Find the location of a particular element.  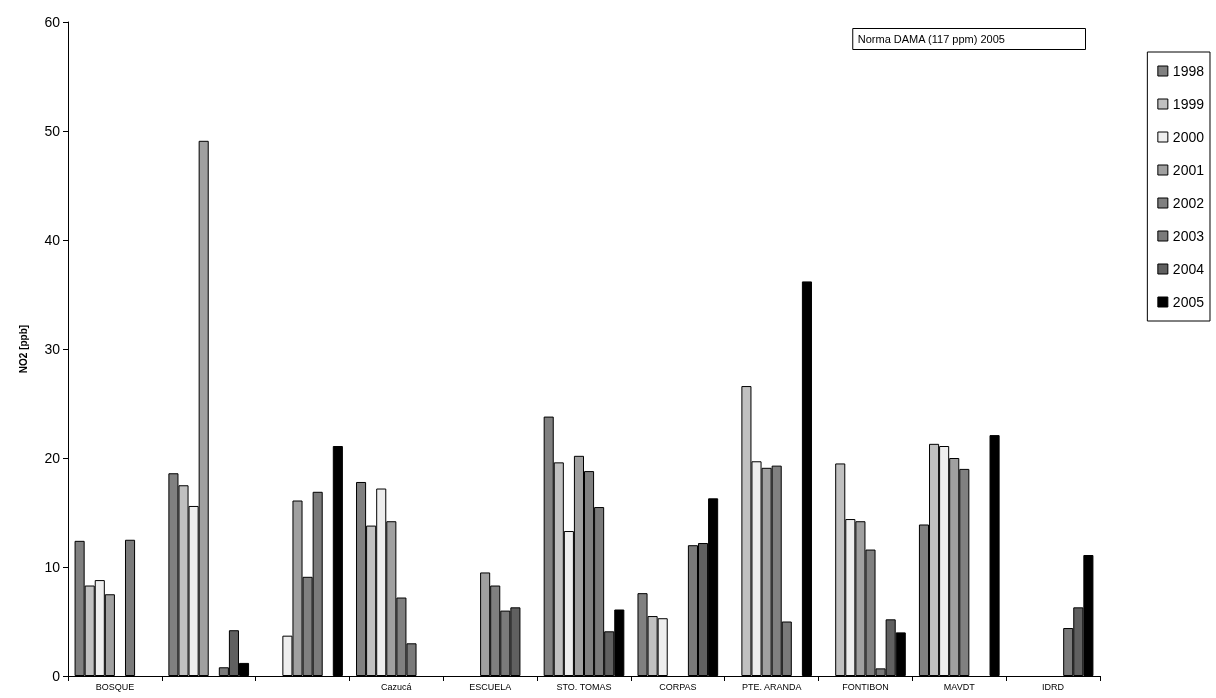

y-tick-label: 30 is located at coordinates (52, 349).